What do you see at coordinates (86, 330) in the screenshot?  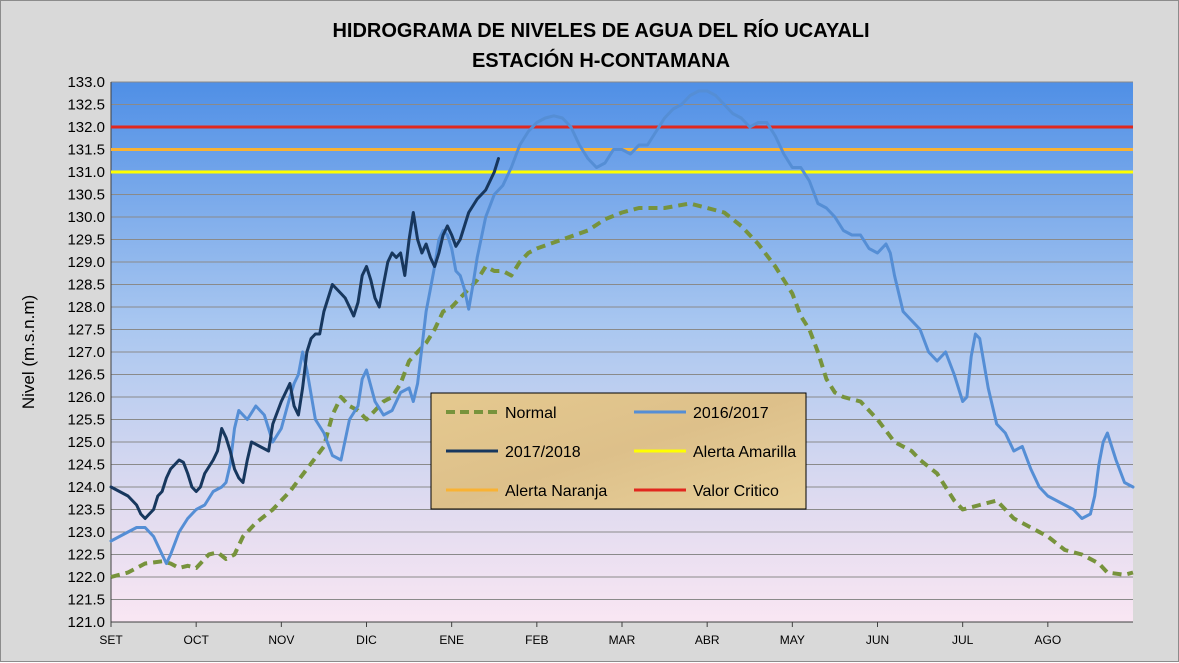 I see `y-tick-label: 127.5` at bounding box center [86, 330].